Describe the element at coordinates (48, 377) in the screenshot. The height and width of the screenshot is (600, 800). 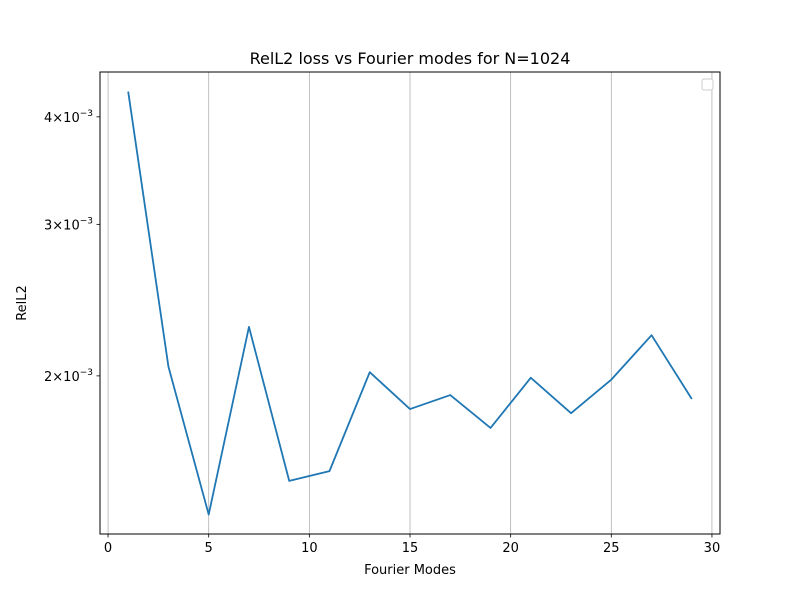
I see `y-tick-mantissa: 2` at that location.